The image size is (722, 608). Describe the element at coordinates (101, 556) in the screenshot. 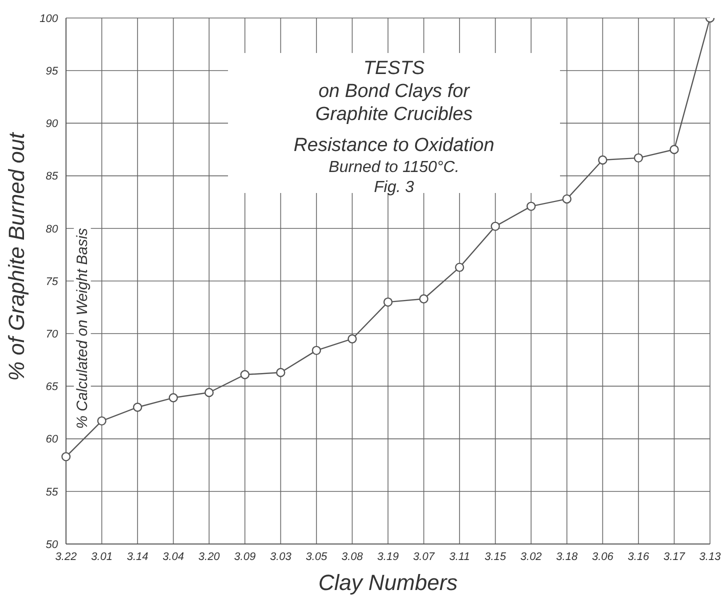

I see `x-tick-label: 3.01` at that location.